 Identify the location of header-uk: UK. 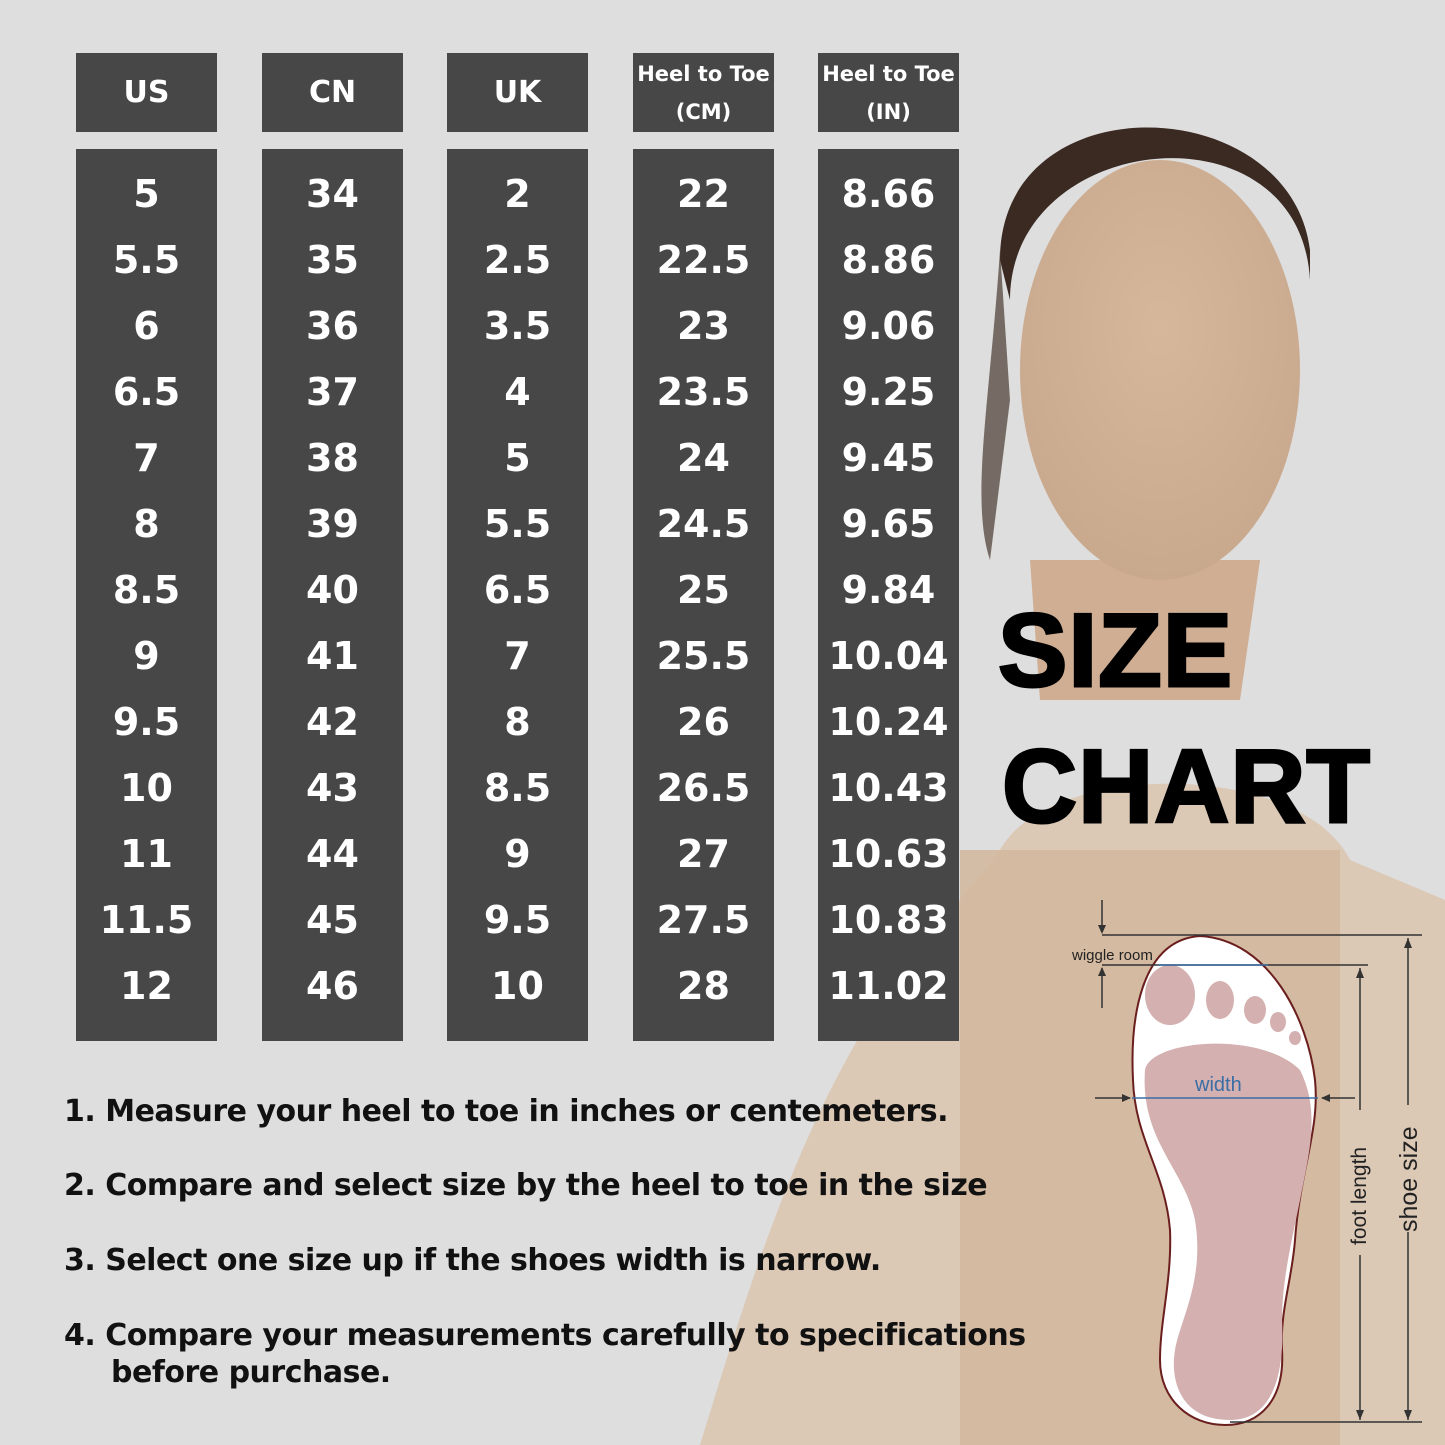
(517, 92).